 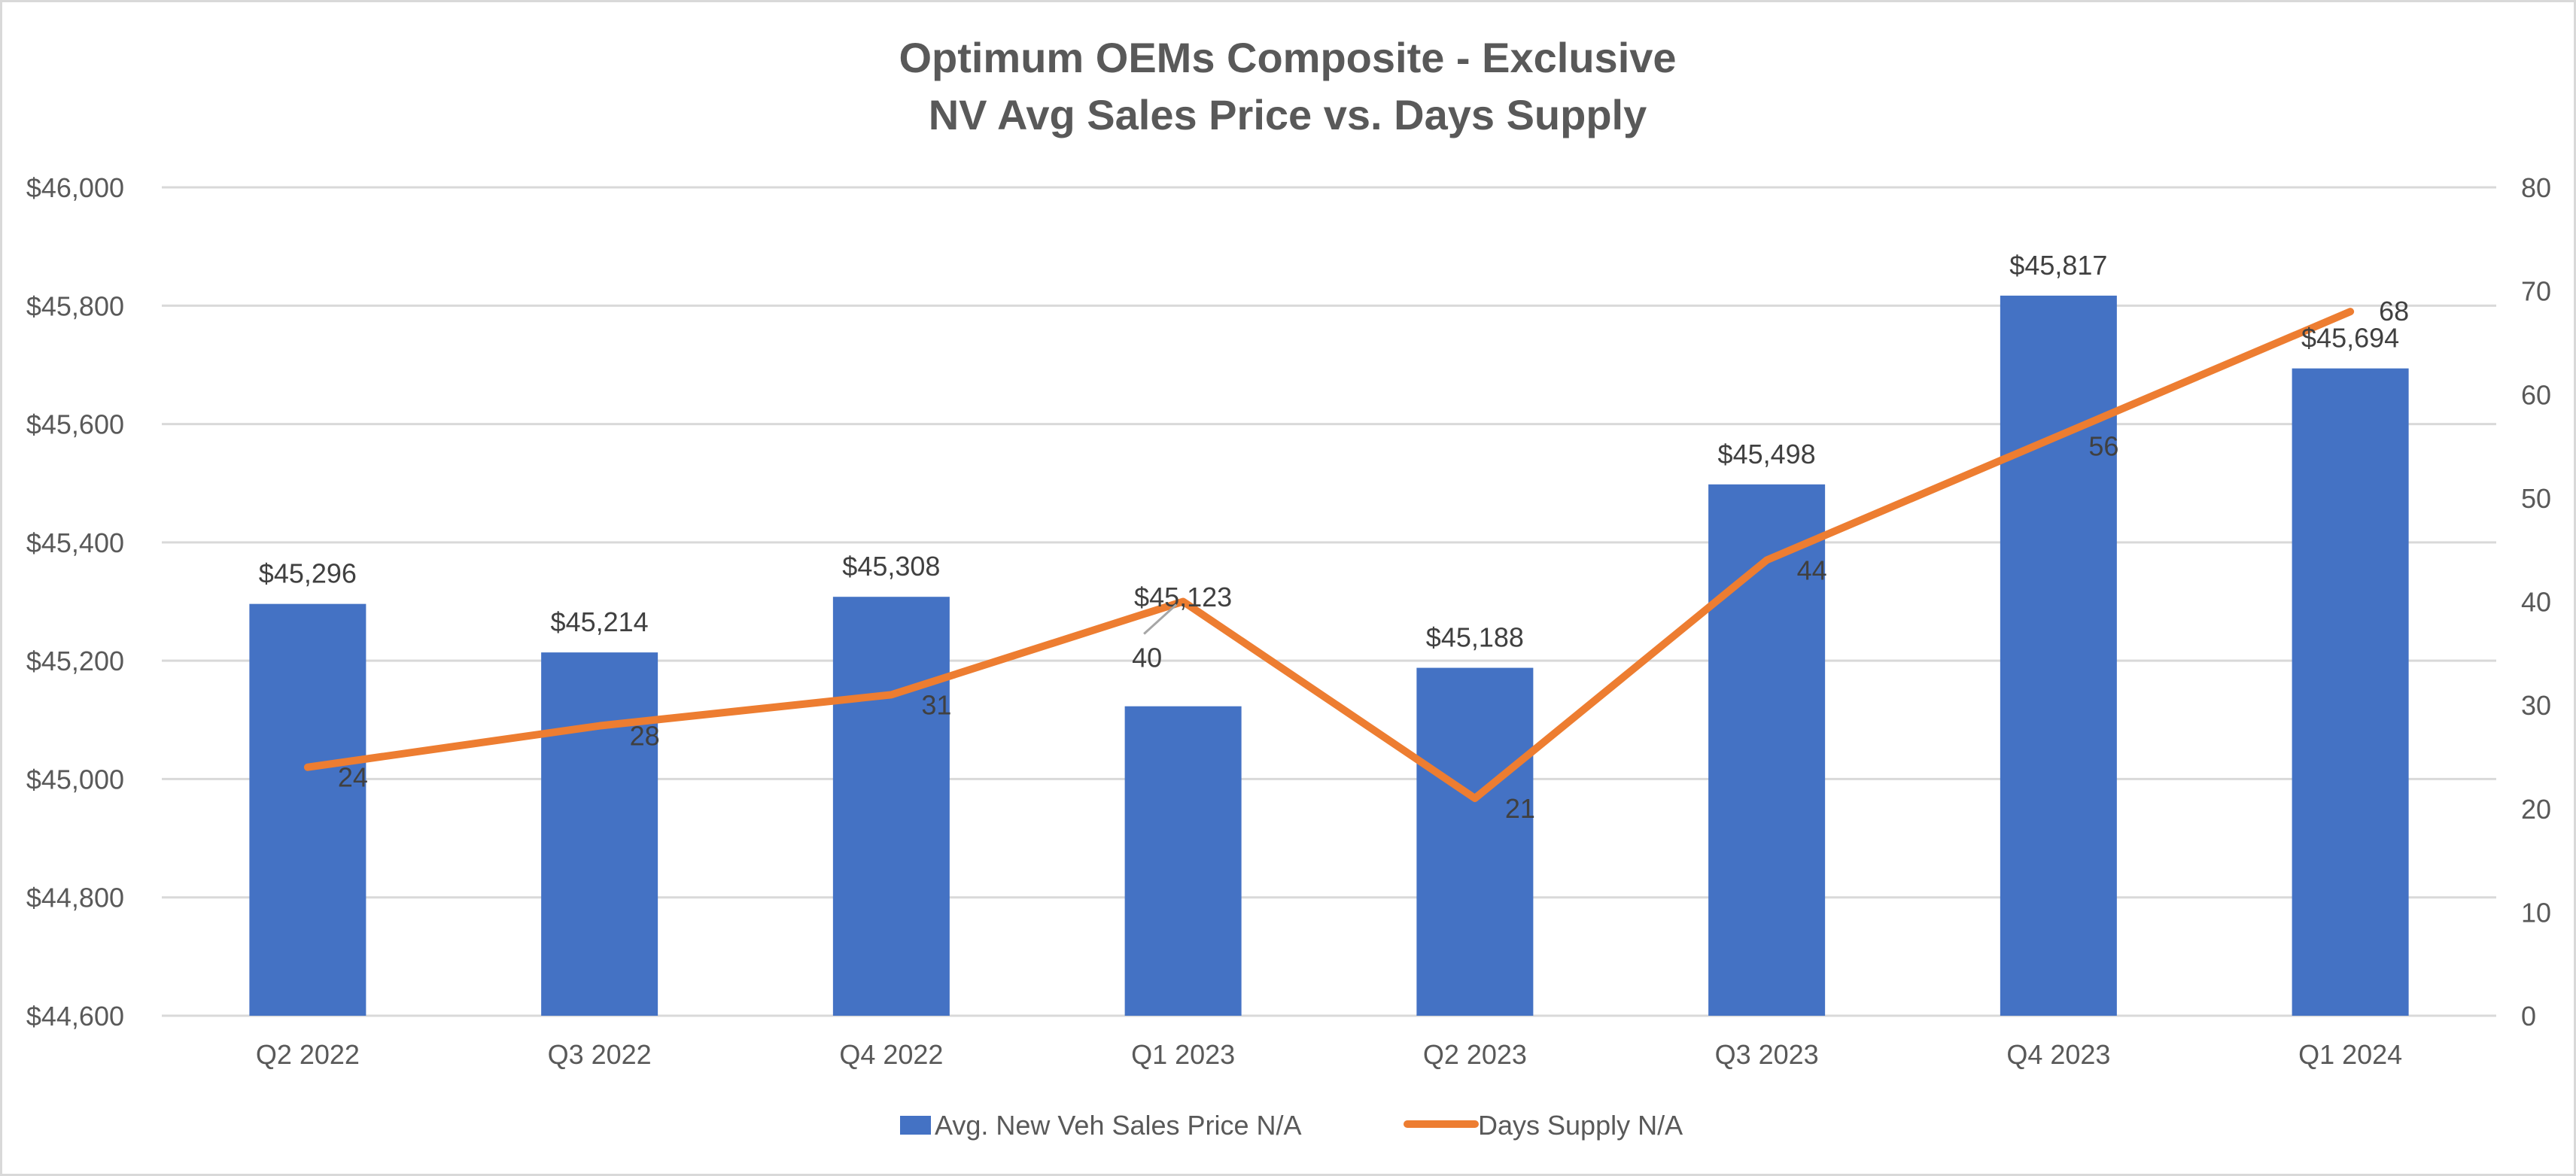 What do you see at coordinates (75, 898) in the screenshot?
I see `left-axis-tick-label: $44,800` at bounding box center [75, 898].